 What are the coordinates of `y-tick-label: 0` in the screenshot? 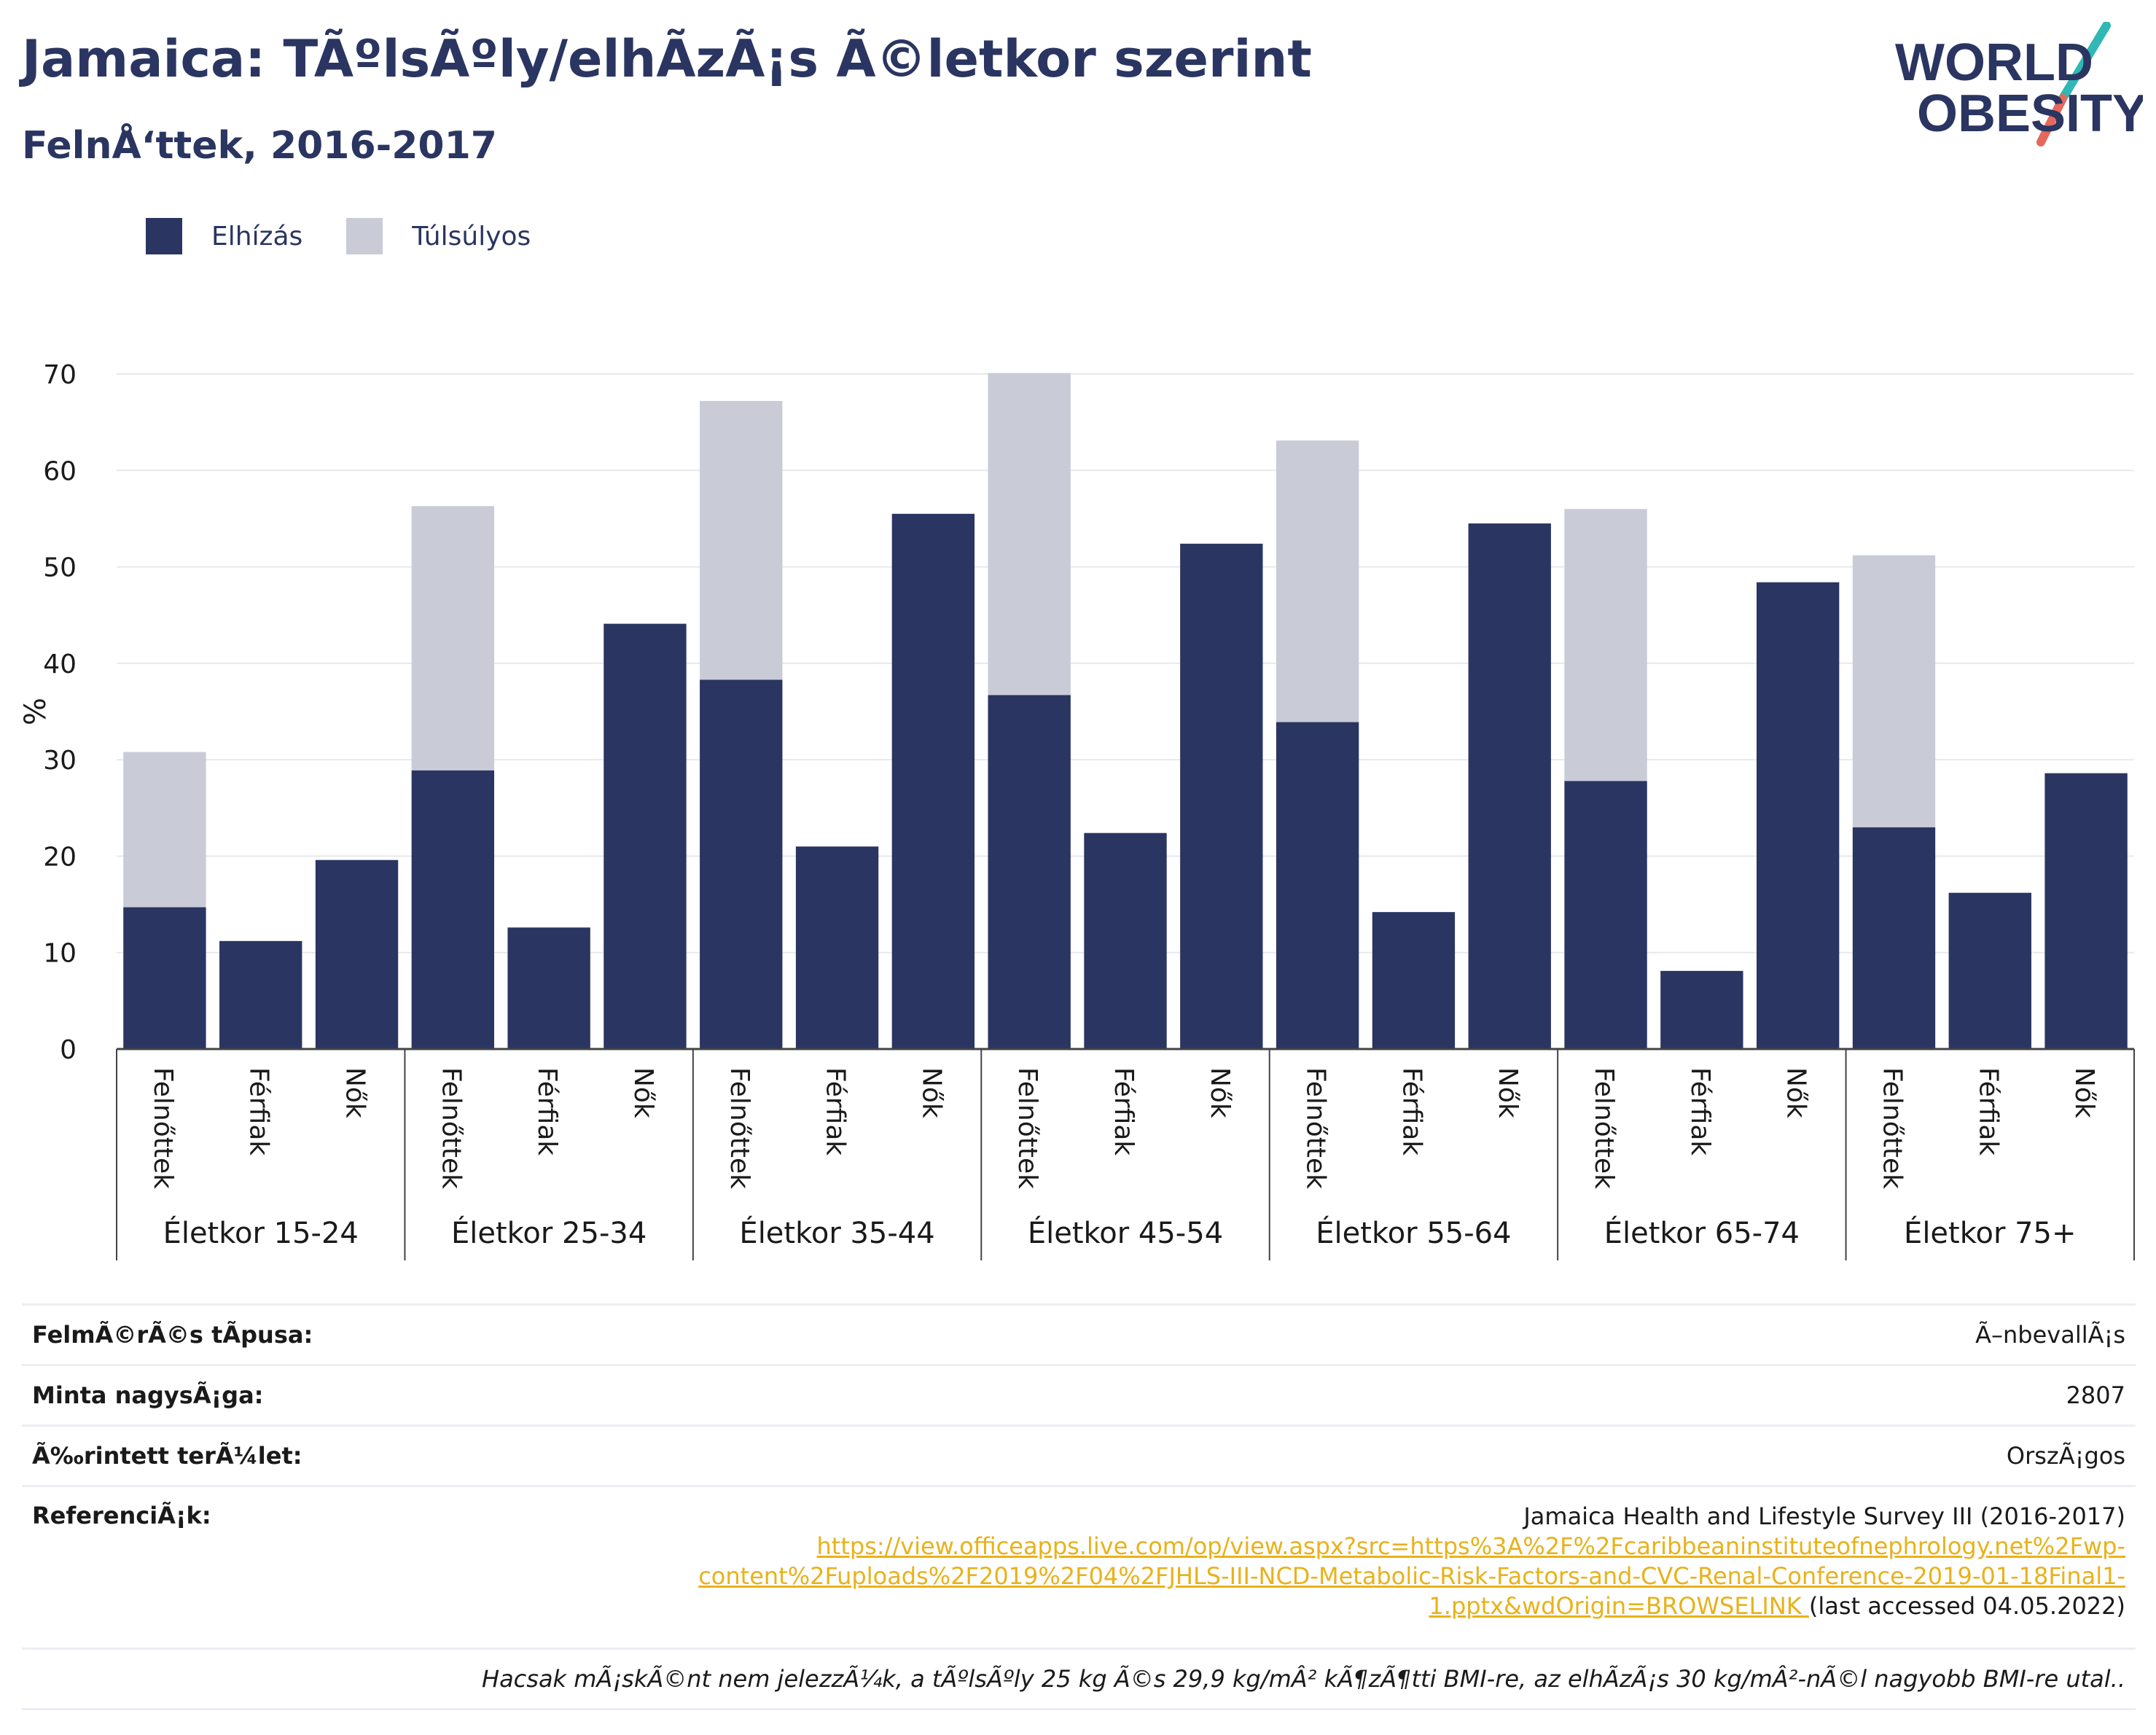 It's located at (69, 1050).